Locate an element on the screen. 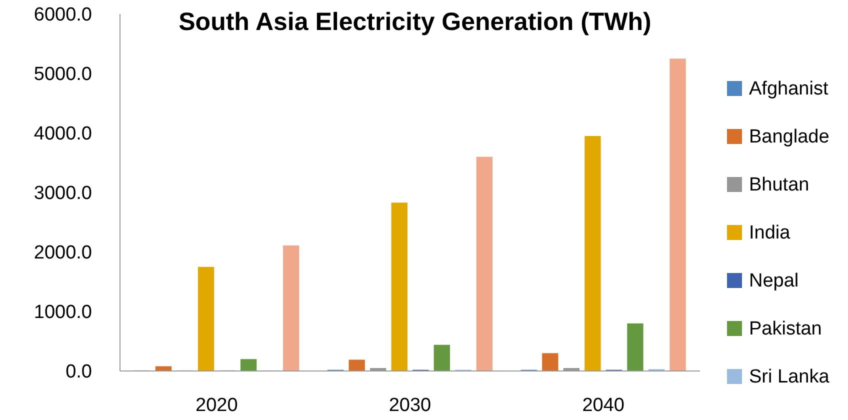  x-tick-label: 2020 is located at coordinates (217, 405).